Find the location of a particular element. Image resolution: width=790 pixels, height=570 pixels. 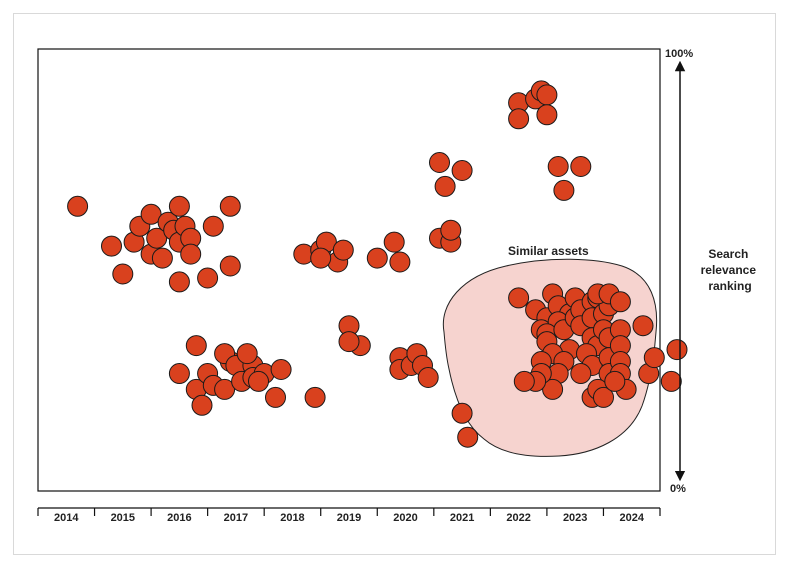

y-axis-label-line-2: relevance is located at coordinates (729, 270).